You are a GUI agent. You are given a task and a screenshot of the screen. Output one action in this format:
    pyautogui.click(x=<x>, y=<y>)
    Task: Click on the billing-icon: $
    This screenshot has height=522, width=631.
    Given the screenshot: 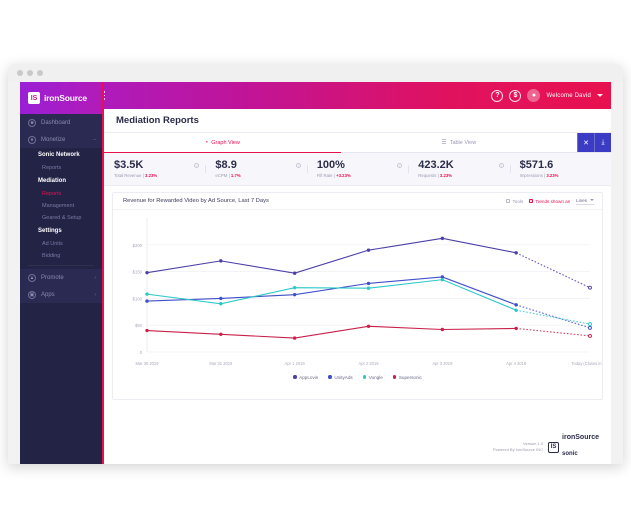 What is the action you would take?
    pyautogui.click(x=515, y=95)
    